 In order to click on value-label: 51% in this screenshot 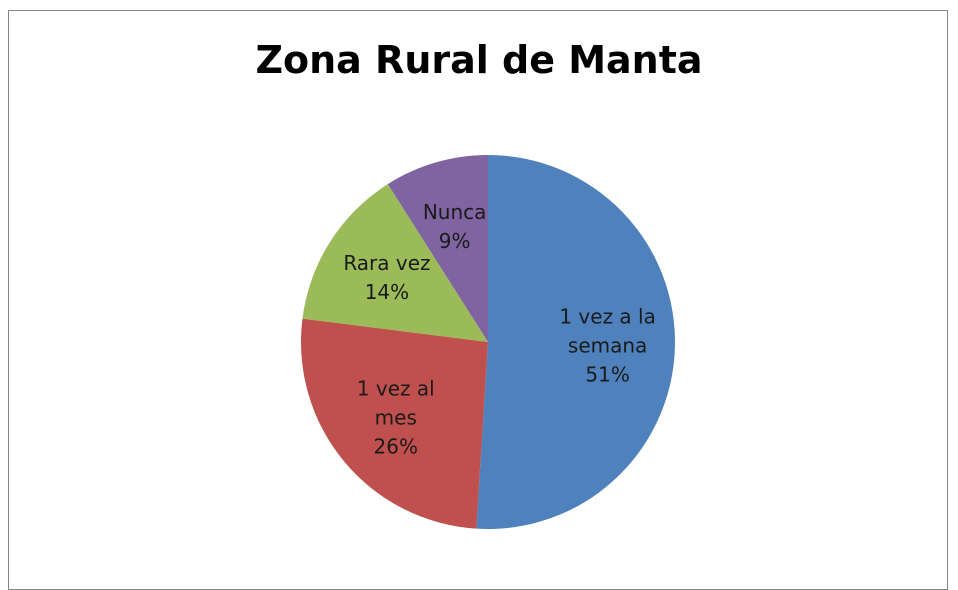, I will do `click(607, 374)`.